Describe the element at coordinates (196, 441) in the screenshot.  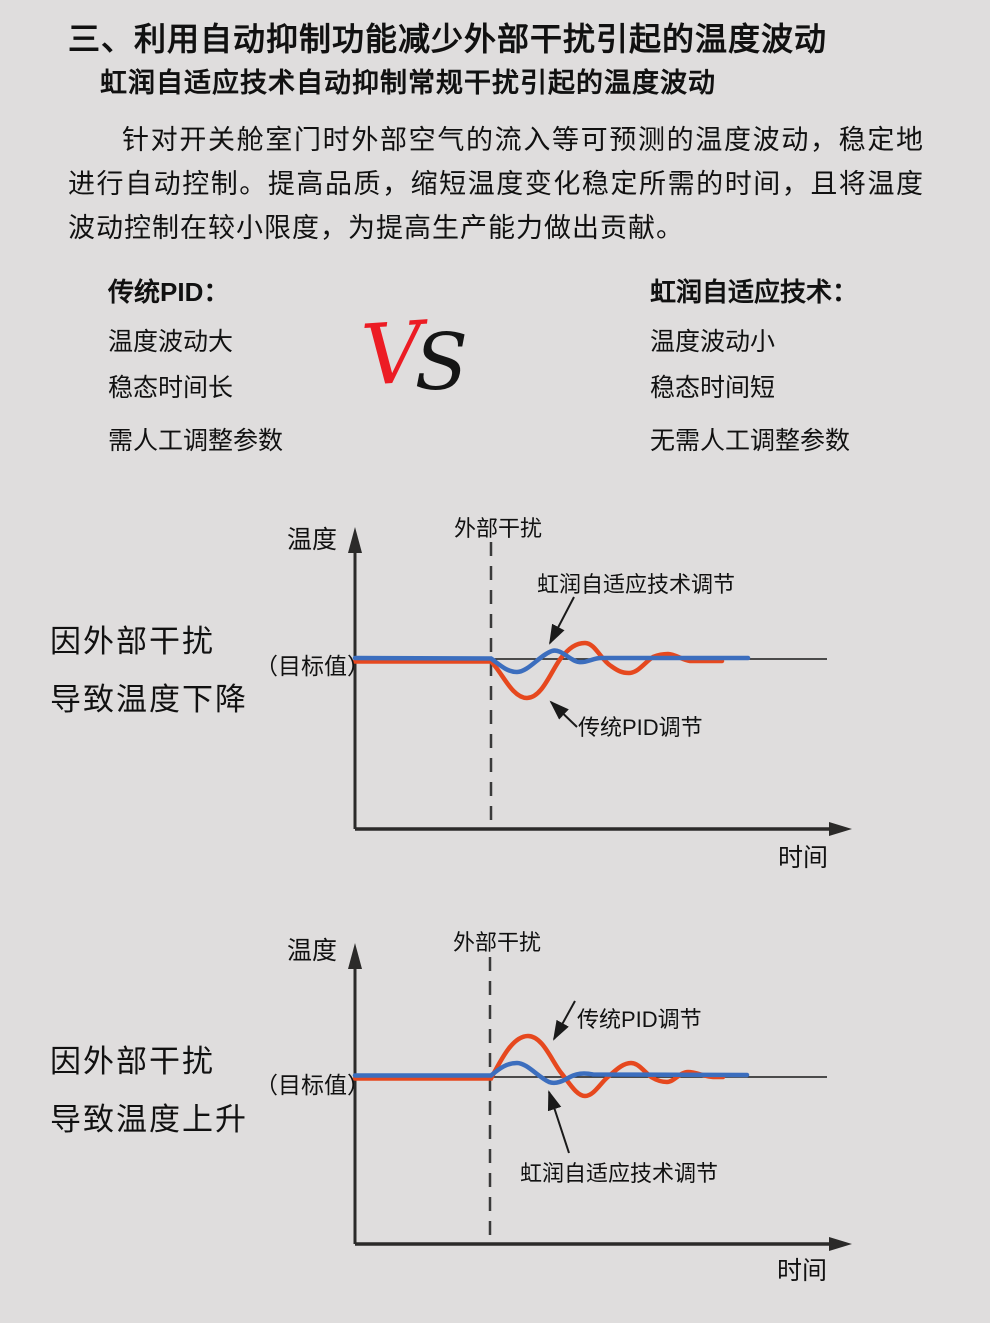
I see `pid-column-item: 需人工调整参数` at that location.